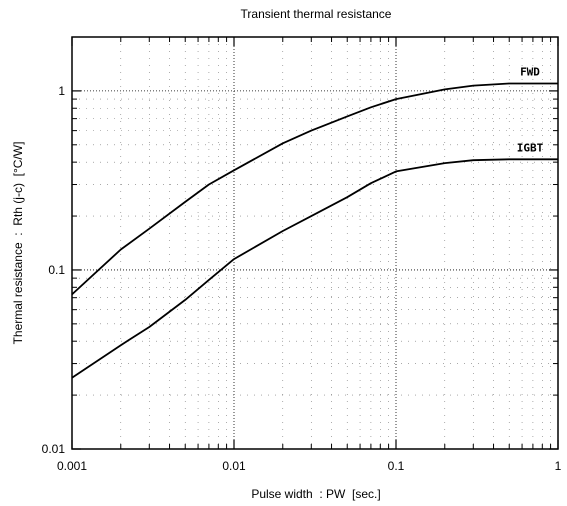 Image resolution: width=567 pixels, height=506 pixels. I want to click on y-tick-label: 1, so click(61, 91).